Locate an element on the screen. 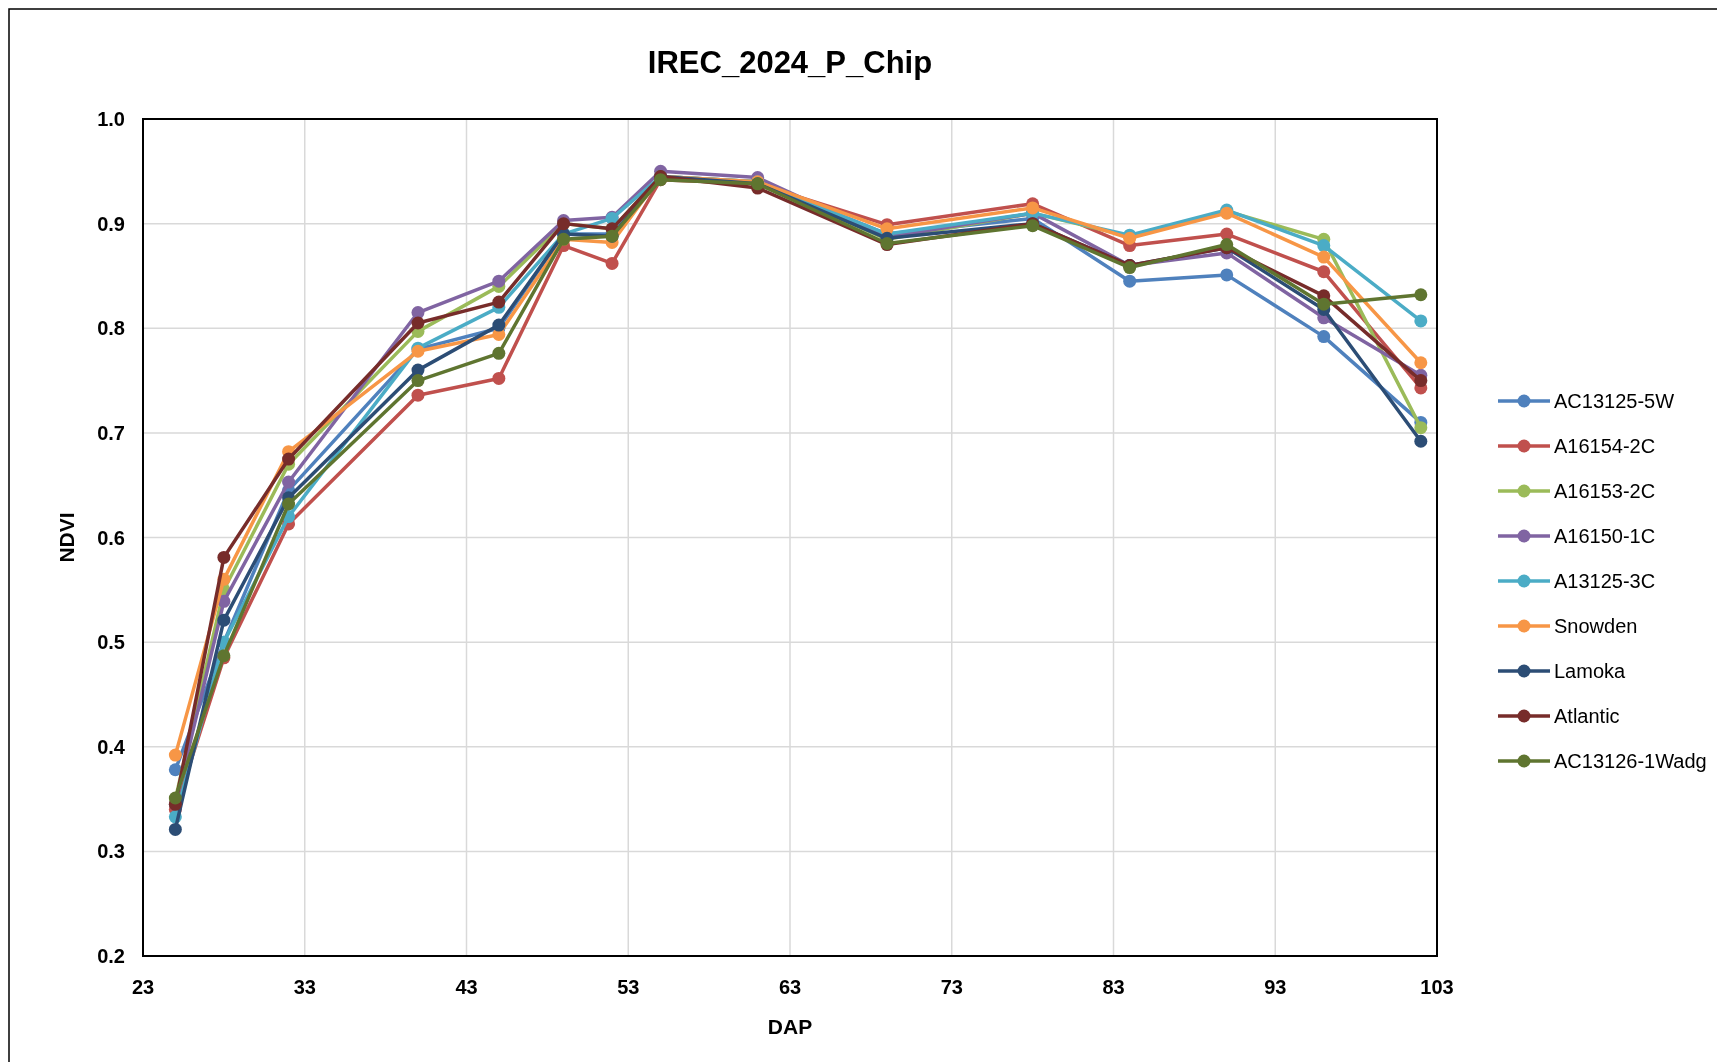  y-tick-label: 0.6 is located at coordinates (111, 537).